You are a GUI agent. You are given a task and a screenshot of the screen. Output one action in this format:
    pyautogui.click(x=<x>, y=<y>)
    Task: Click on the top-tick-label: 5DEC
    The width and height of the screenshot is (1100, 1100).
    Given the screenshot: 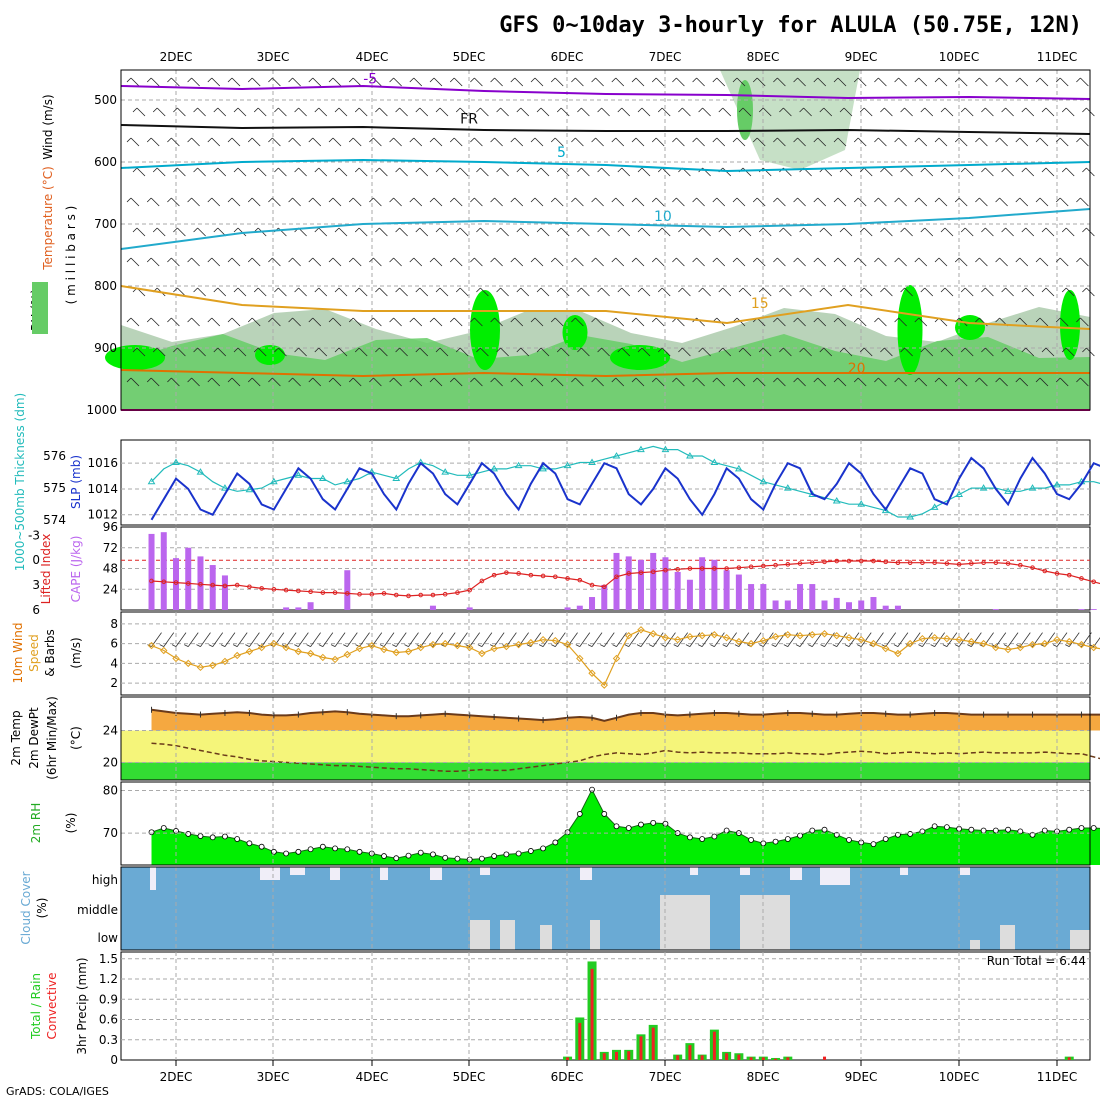 What is the action you would take?
    pyautogui.click(x=469, y=57)
    